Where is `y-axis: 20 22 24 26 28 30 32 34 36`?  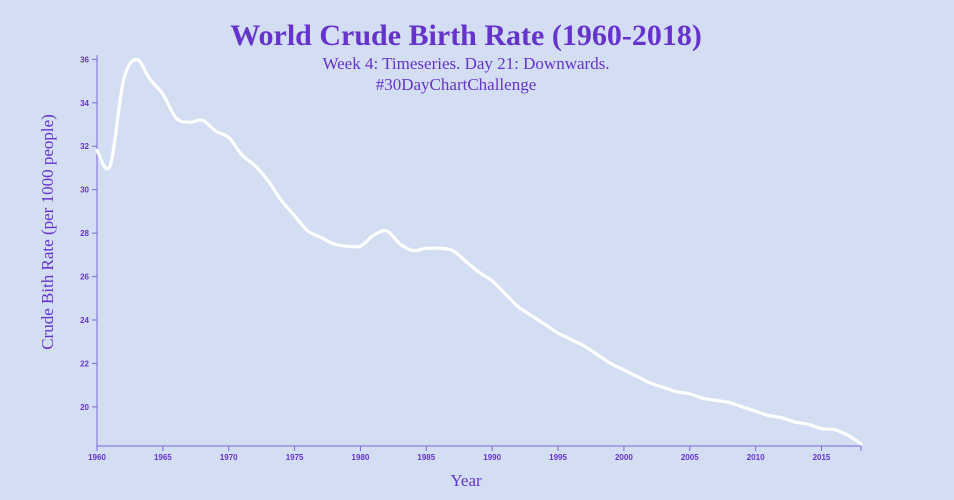 y-axis: 20 22 24 26 28 30 32 34 36 is located at coordinates (89, 250).